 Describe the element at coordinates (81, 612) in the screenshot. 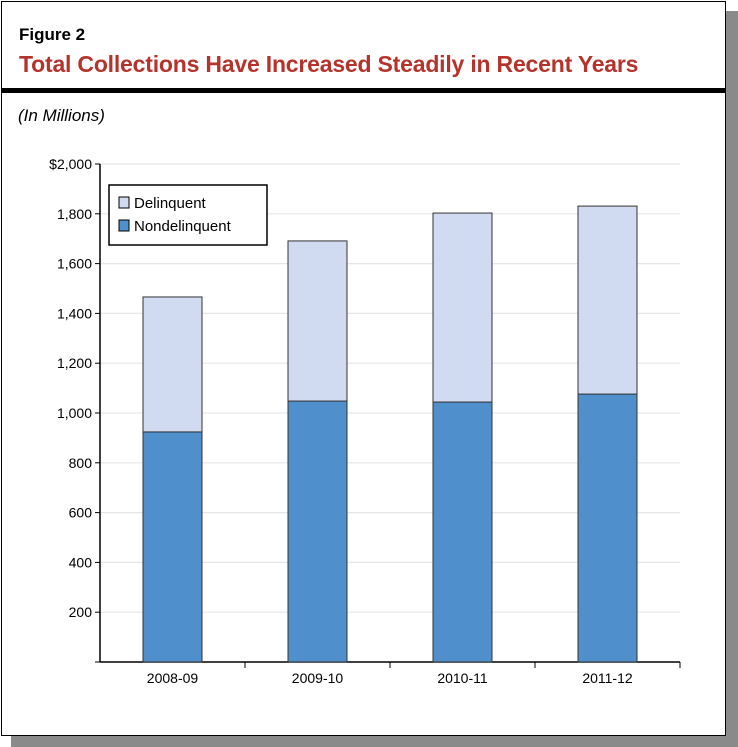

I see `y-tick-label: 200` at that location.